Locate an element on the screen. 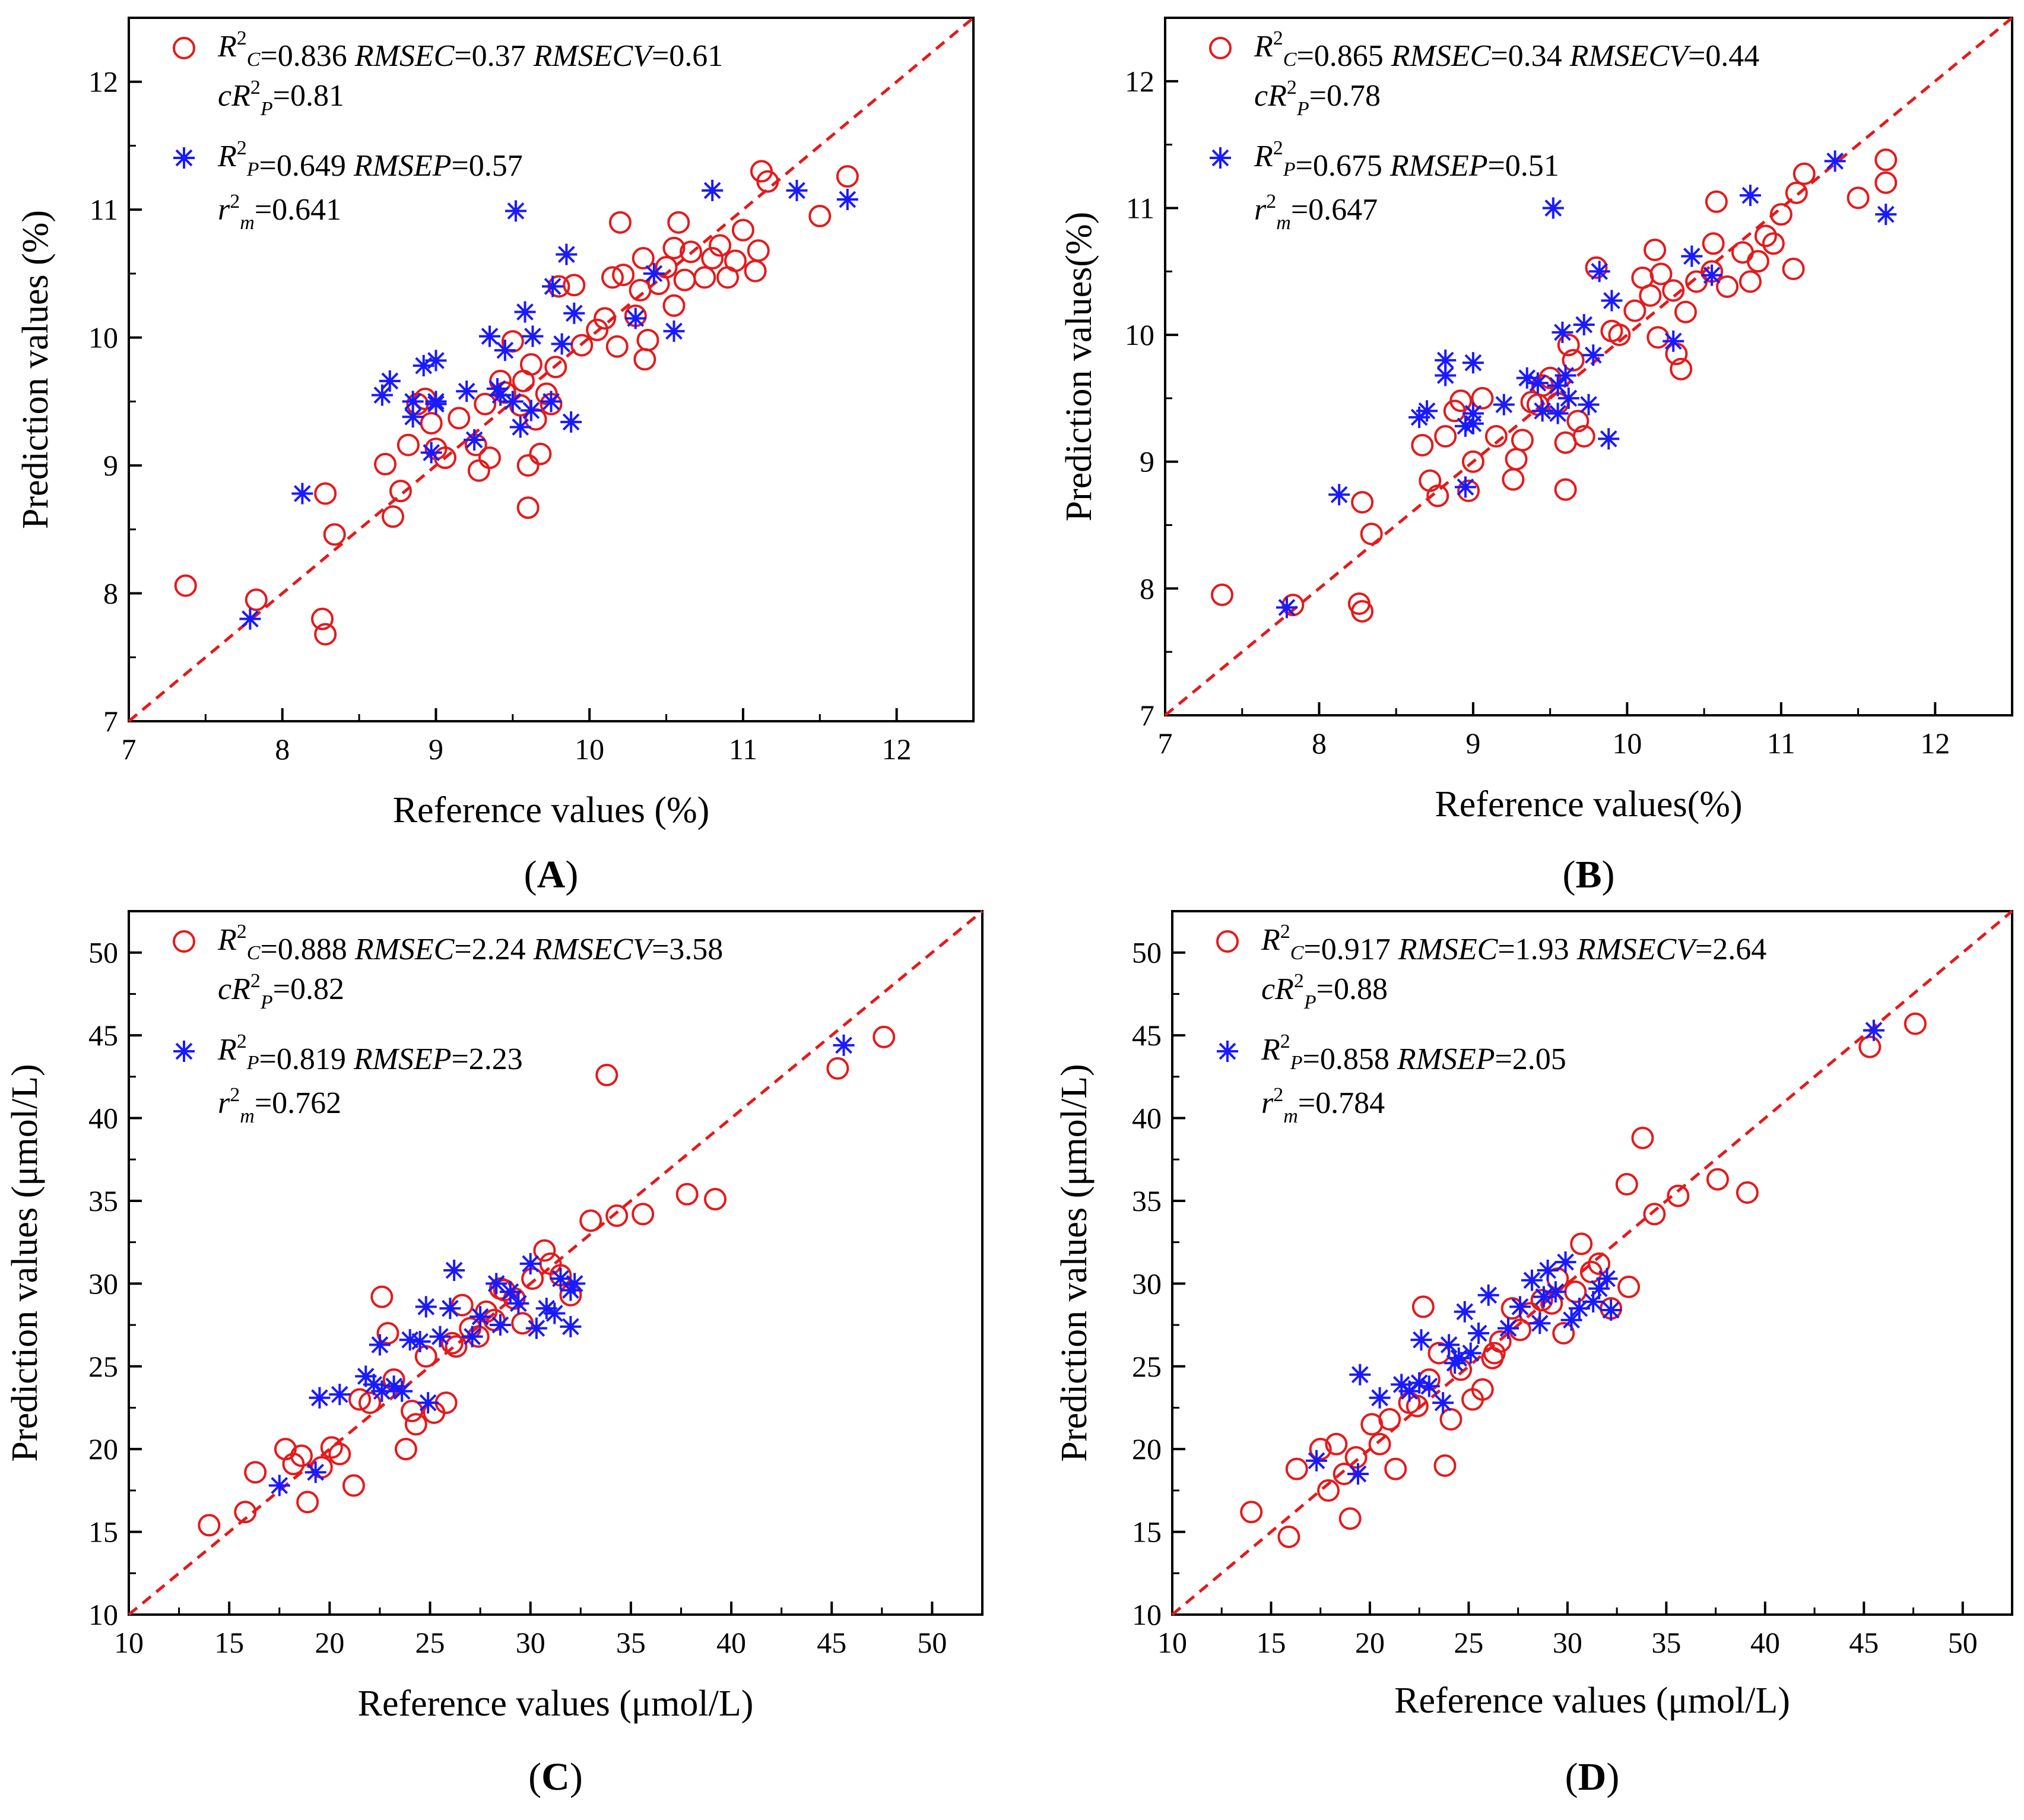  panel-d-legend-prediction-stats: R2P=0.858 RMSEP=2.05 is located at coordinates (1413, 1053).